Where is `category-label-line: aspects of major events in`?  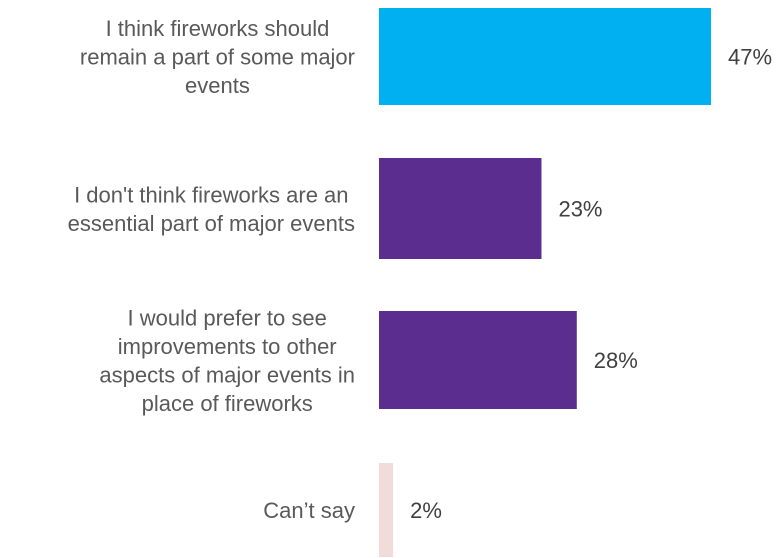 category-label-line: aspects of major events in is located at coordinates (227, 374).